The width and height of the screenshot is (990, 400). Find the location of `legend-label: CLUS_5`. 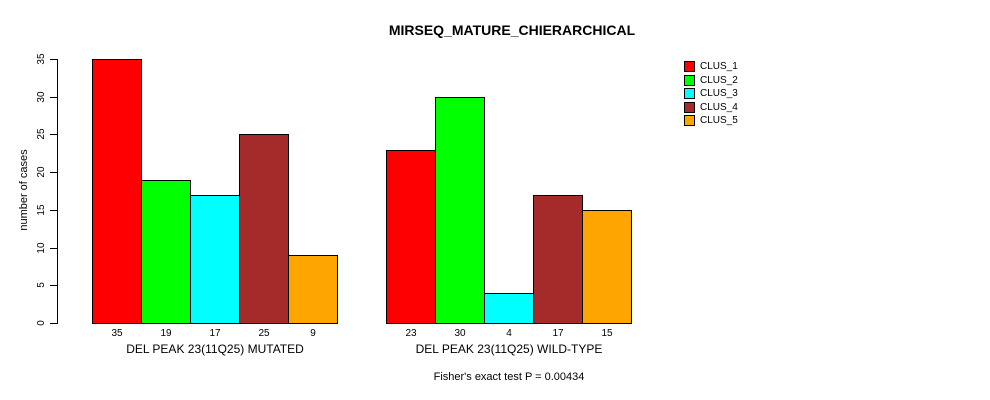

legend-label: CLUS_5 is located at coordinates (719, 121).